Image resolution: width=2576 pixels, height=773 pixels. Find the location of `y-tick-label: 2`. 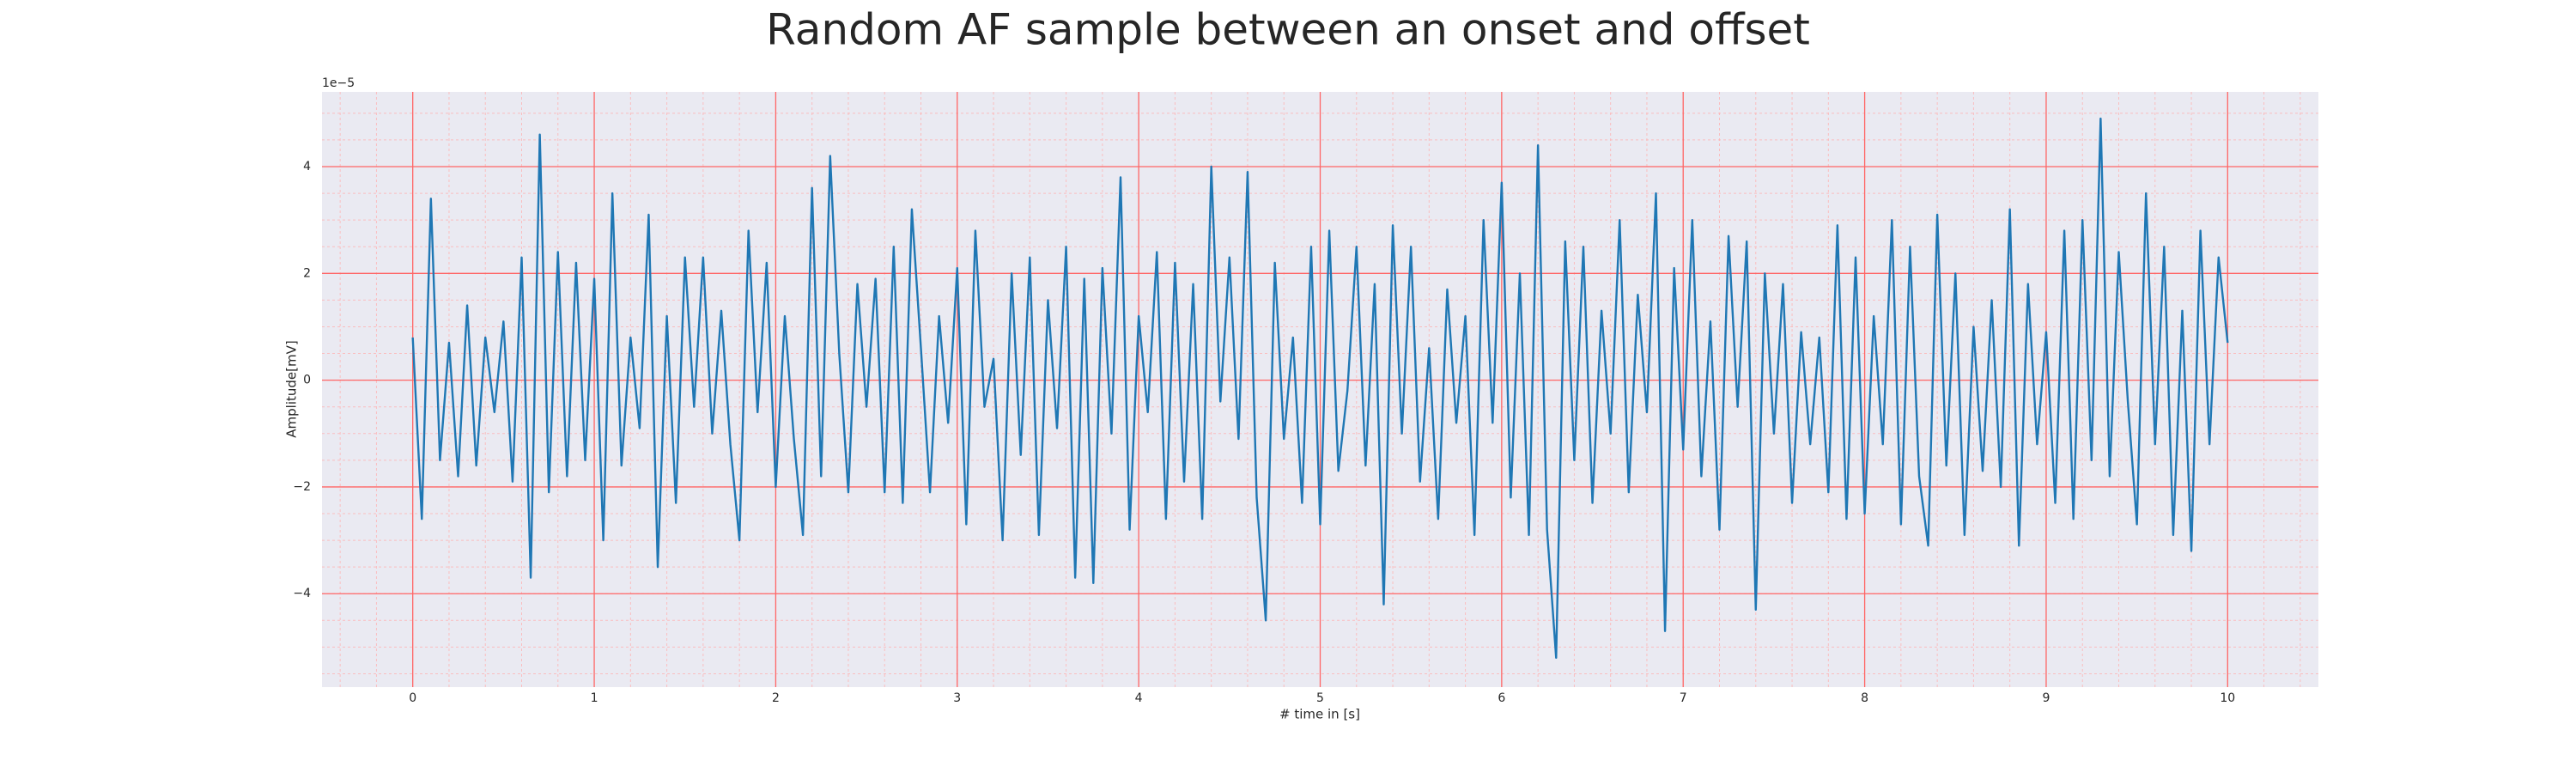

y-tick-label: 2 is located at coordinates (307, 273).